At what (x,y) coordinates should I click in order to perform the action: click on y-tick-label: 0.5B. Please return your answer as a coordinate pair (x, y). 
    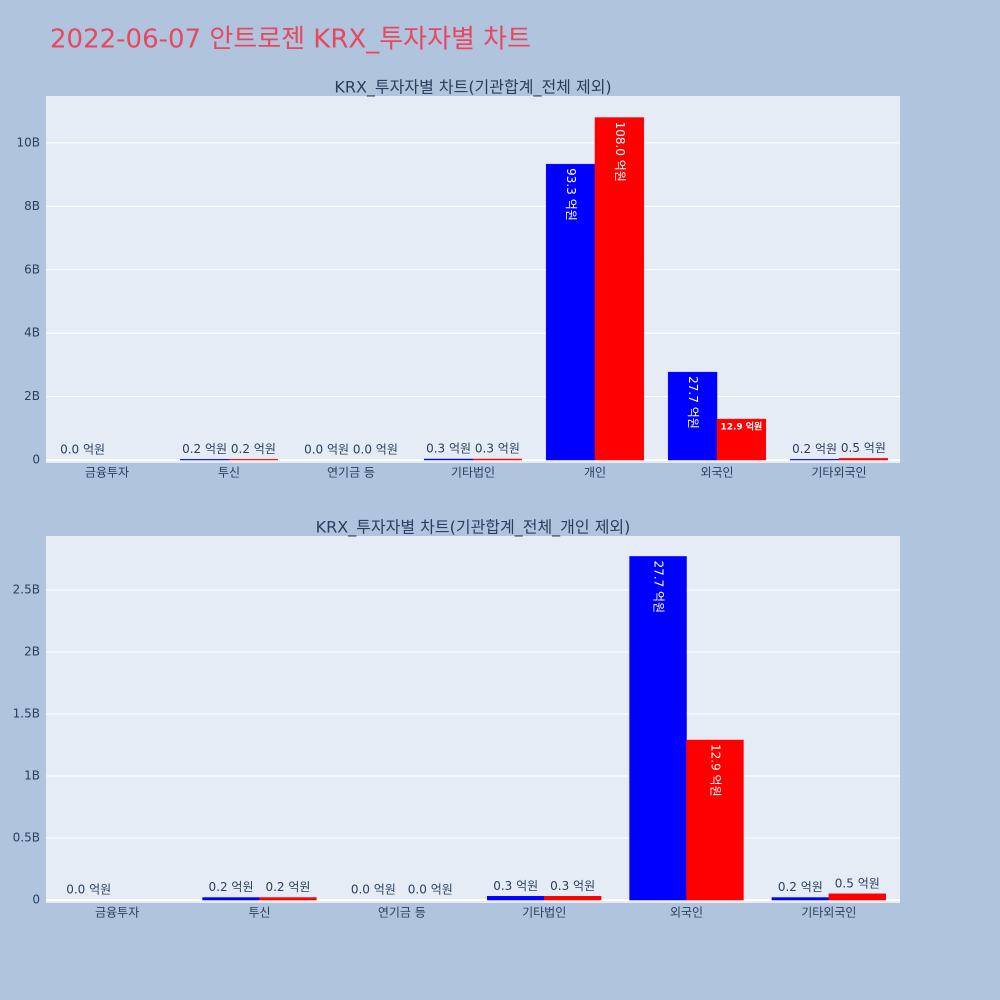
    Looking at the image, I should click on (26, 838).